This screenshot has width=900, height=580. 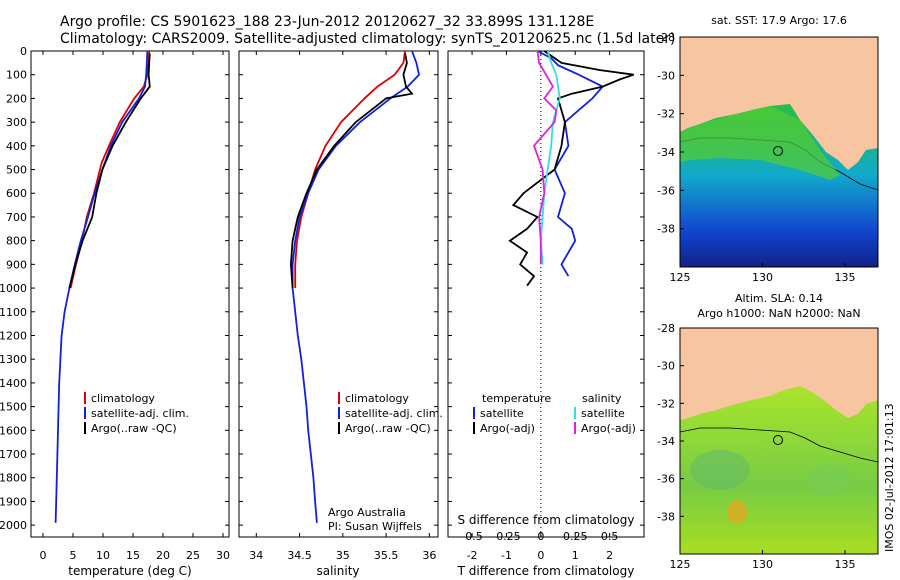 I want to click on sla-map-shelf-contour, so click(x=779, y=445).